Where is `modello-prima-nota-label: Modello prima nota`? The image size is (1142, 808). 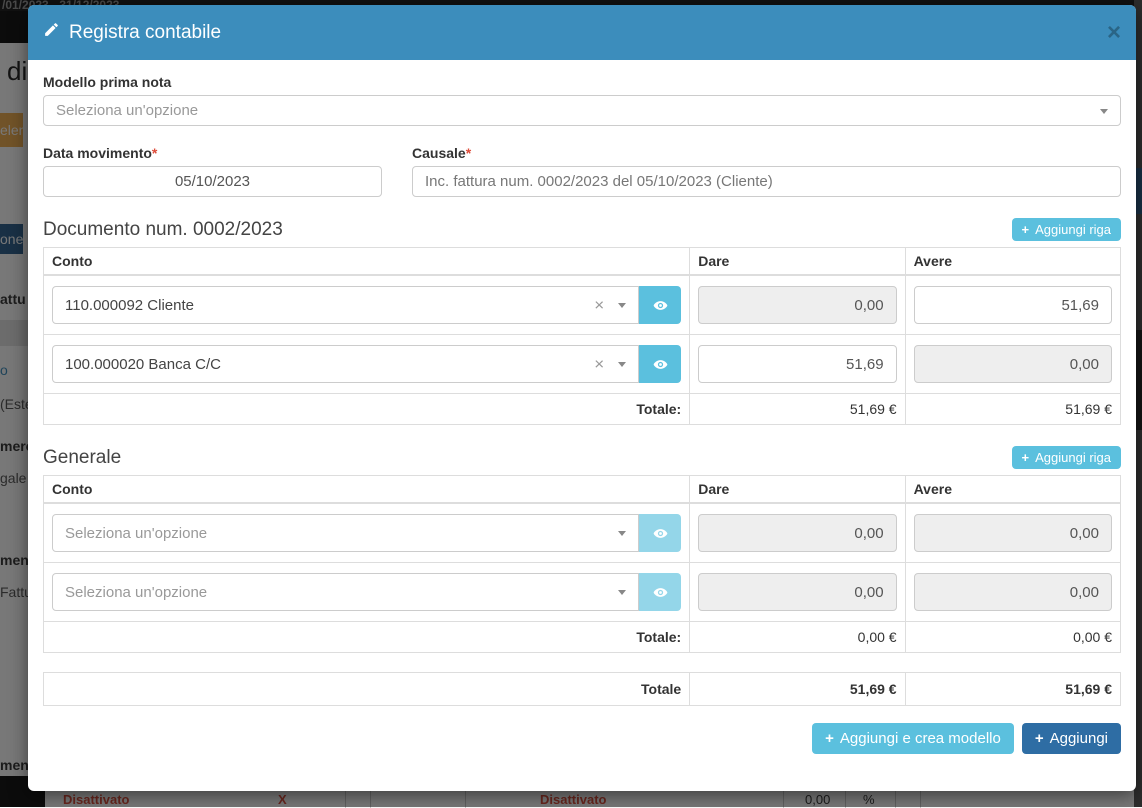
modello-prima-nota-label: Modello prima nota is located at coordinates (582, 82).